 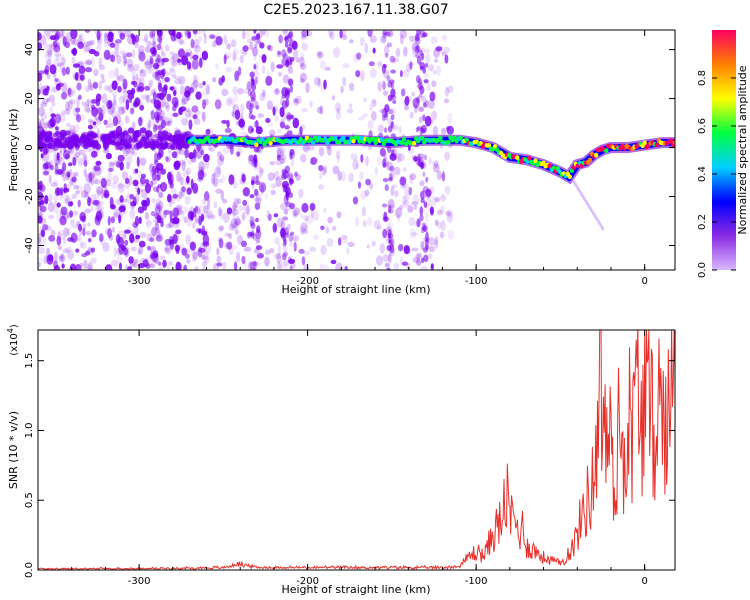 I want to click on noise-band, so click(x=91, y=143).